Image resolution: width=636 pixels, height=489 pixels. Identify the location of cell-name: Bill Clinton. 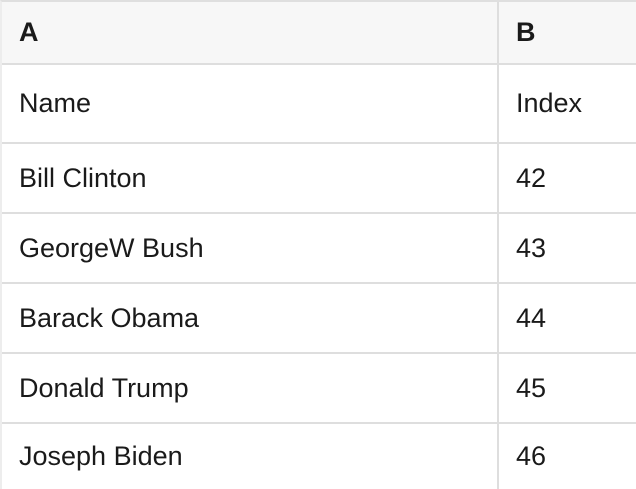
(249, 178).